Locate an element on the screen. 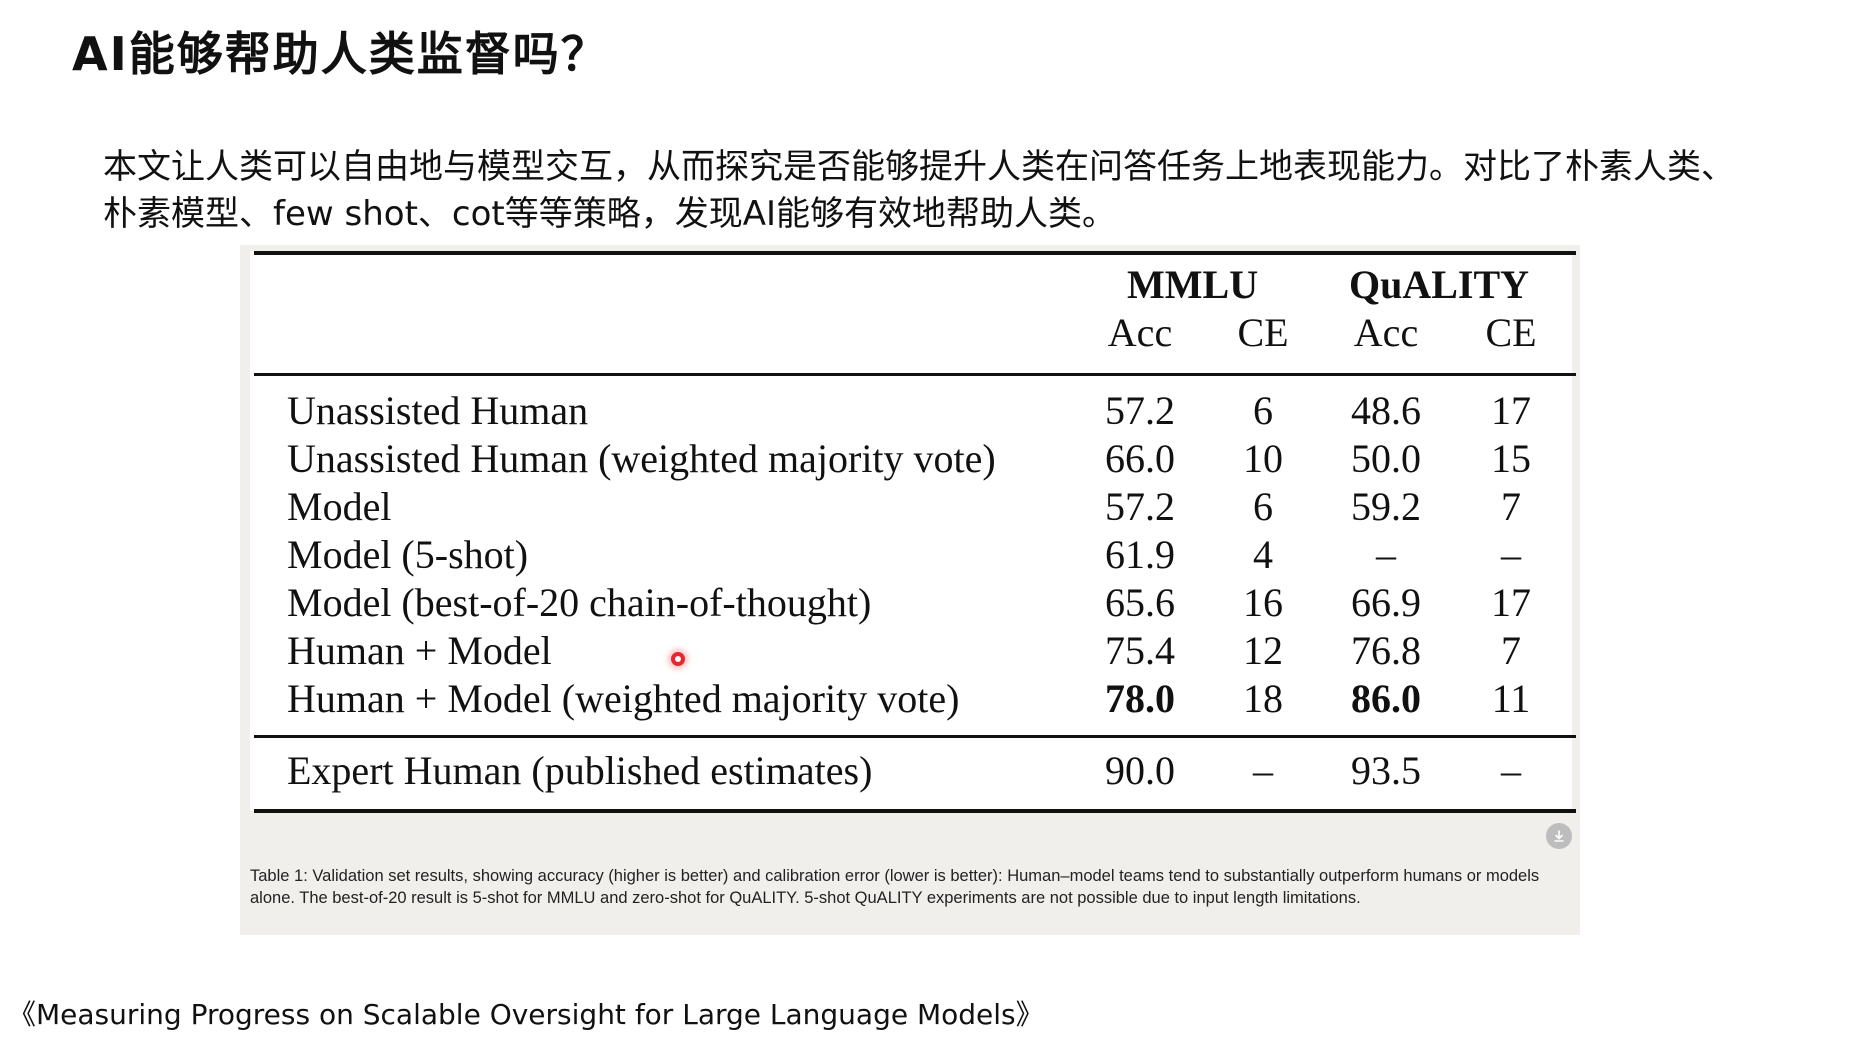 This screenshot has height=1040, width=1865. group-header-mmlu: MMLU is located at coordinates (1193, 284).